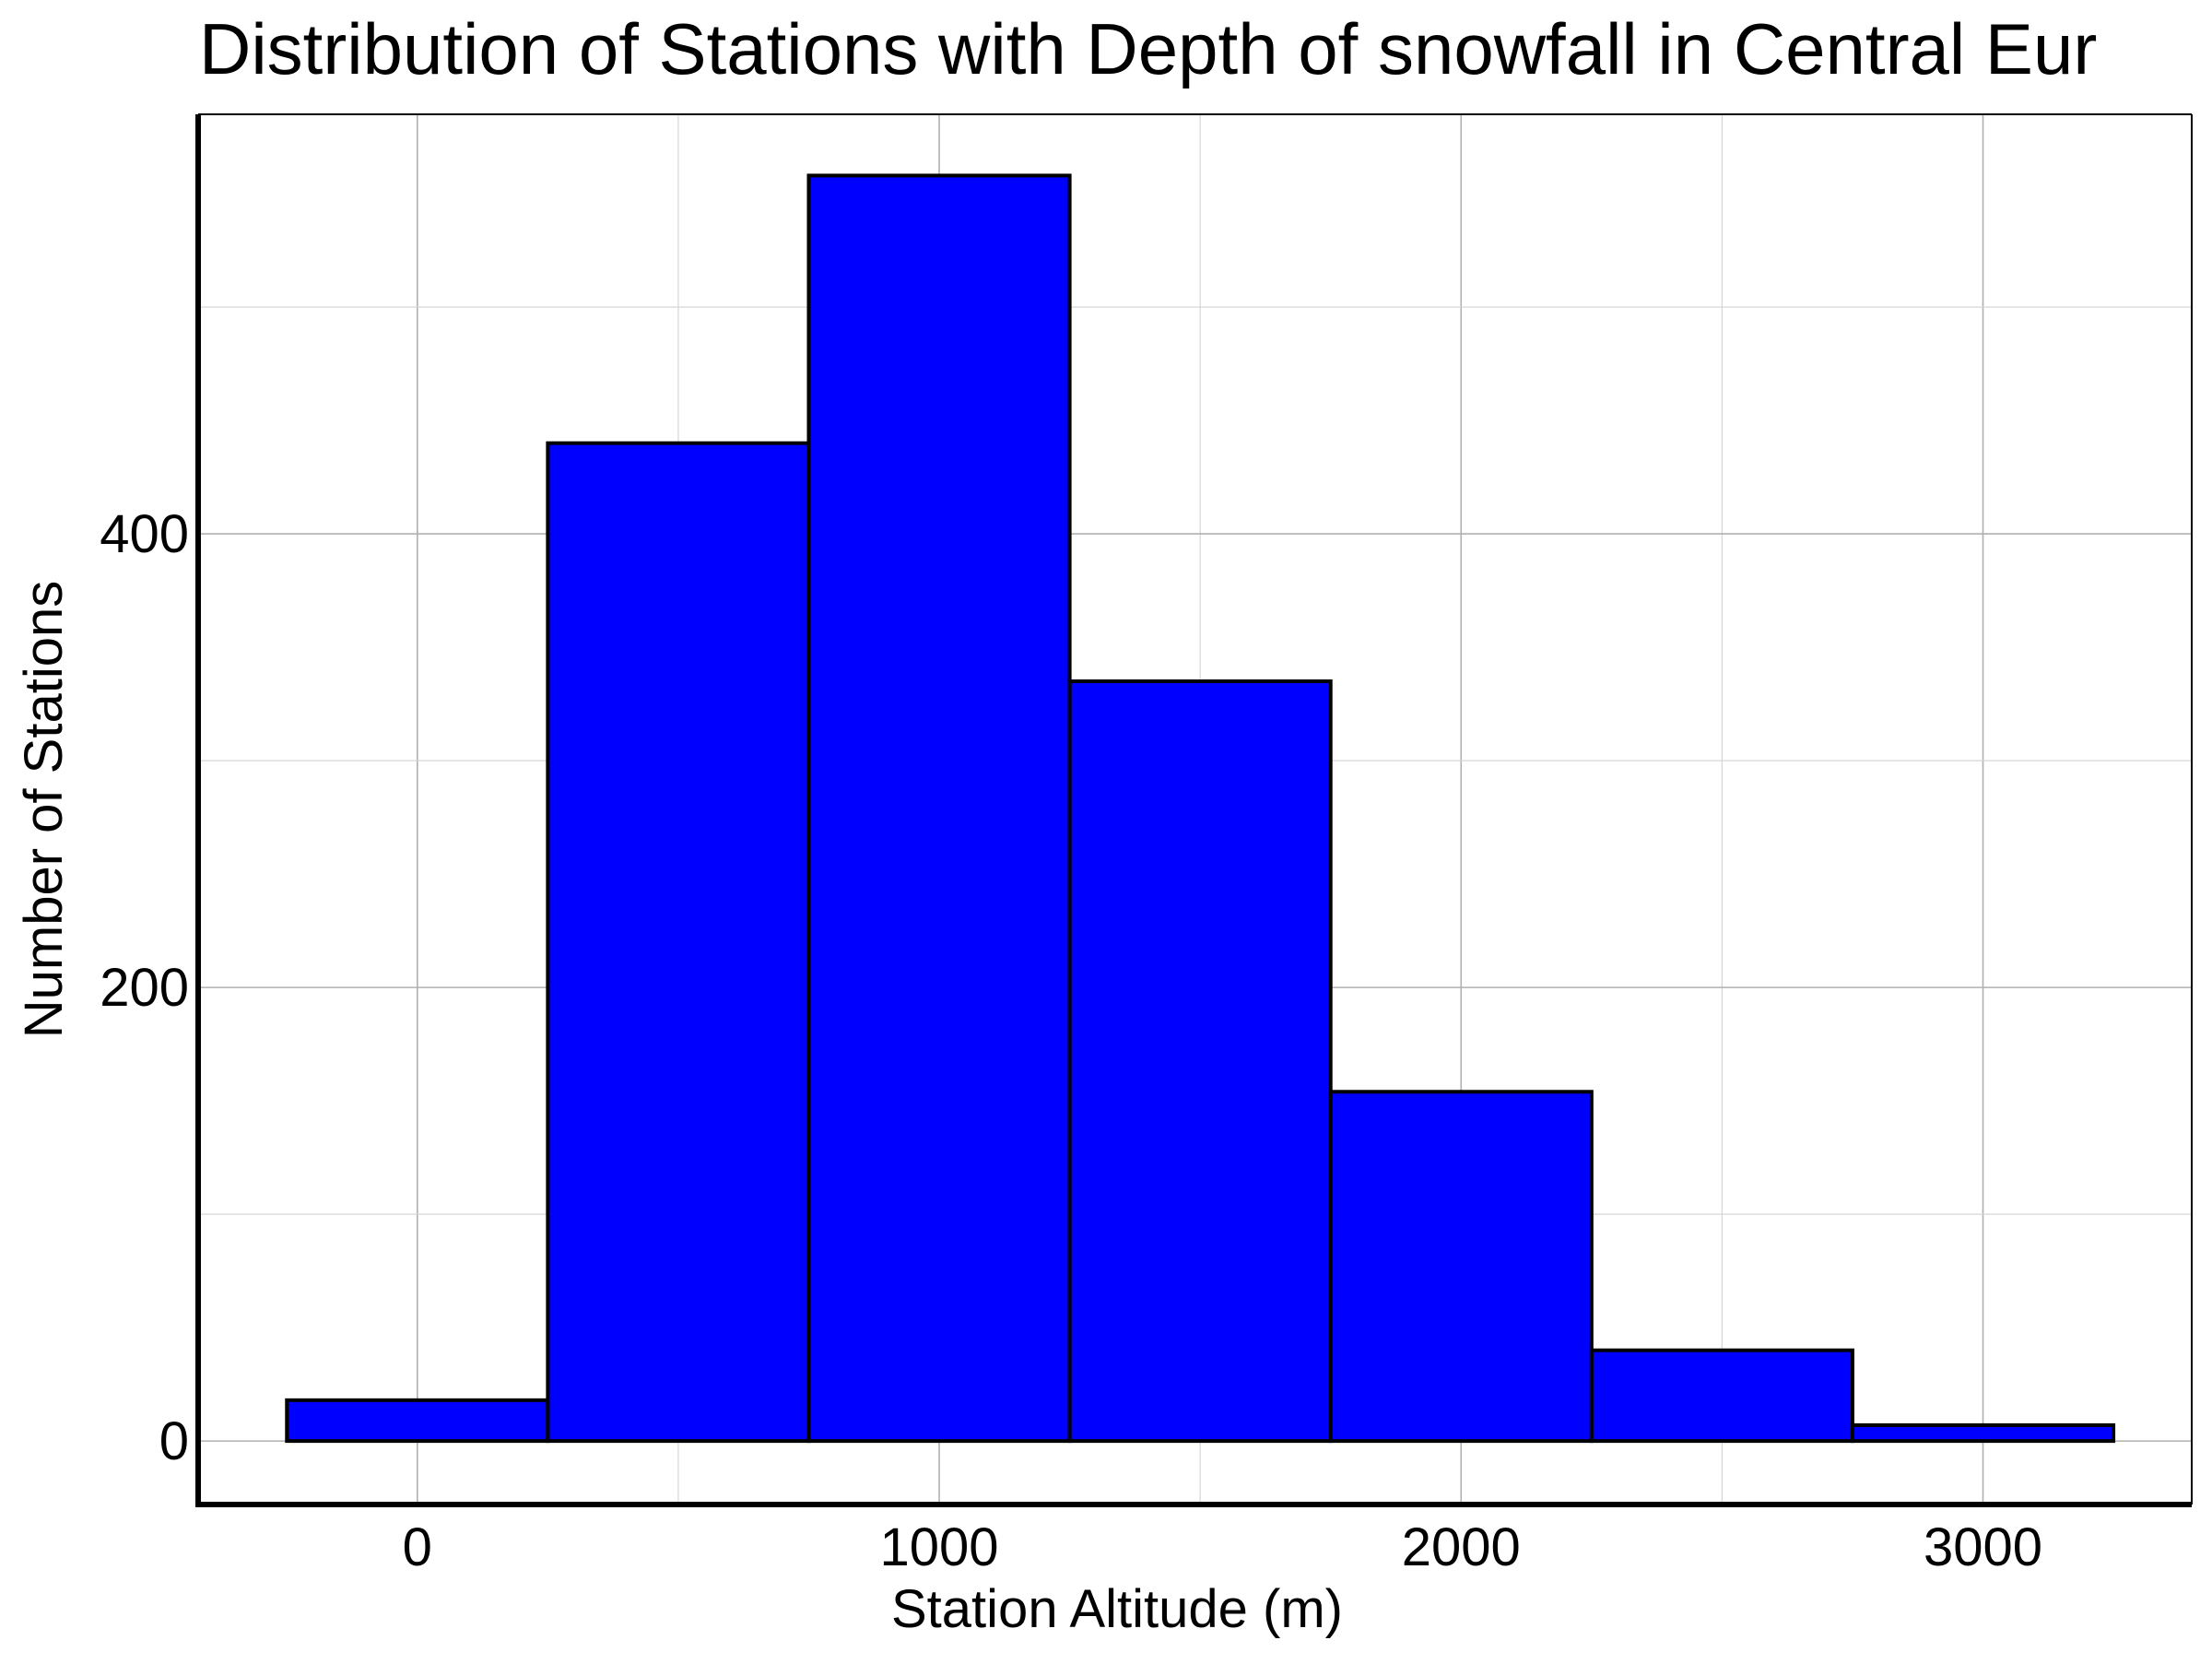 The height and width of the screenshot is (1664, 2212). Describe the element at coordinates (174, 1441) in the screenshot. I see `y-tick-label: 0` at that location.